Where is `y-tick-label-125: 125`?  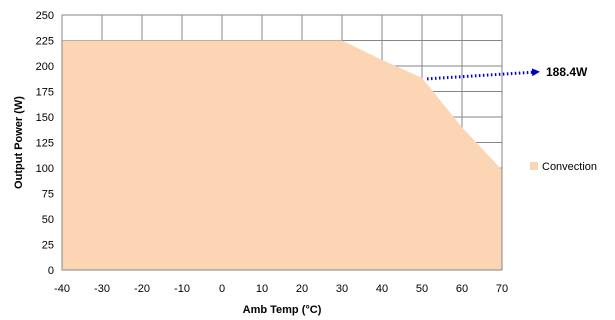 y-tick-label-125: 125 is located at coordinates (45, 144).